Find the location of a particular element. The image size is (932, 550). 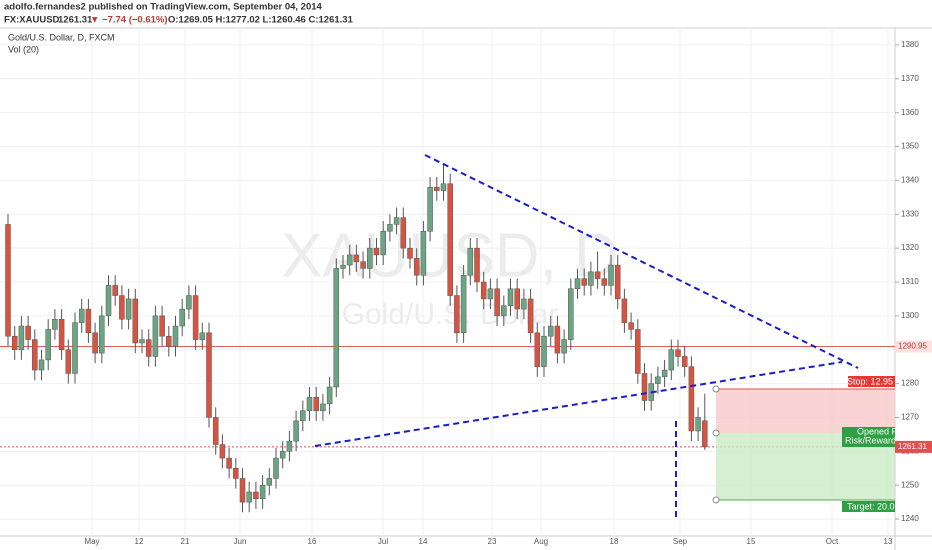

y-tick-label: 1320 is located at coordinates (910, 247).